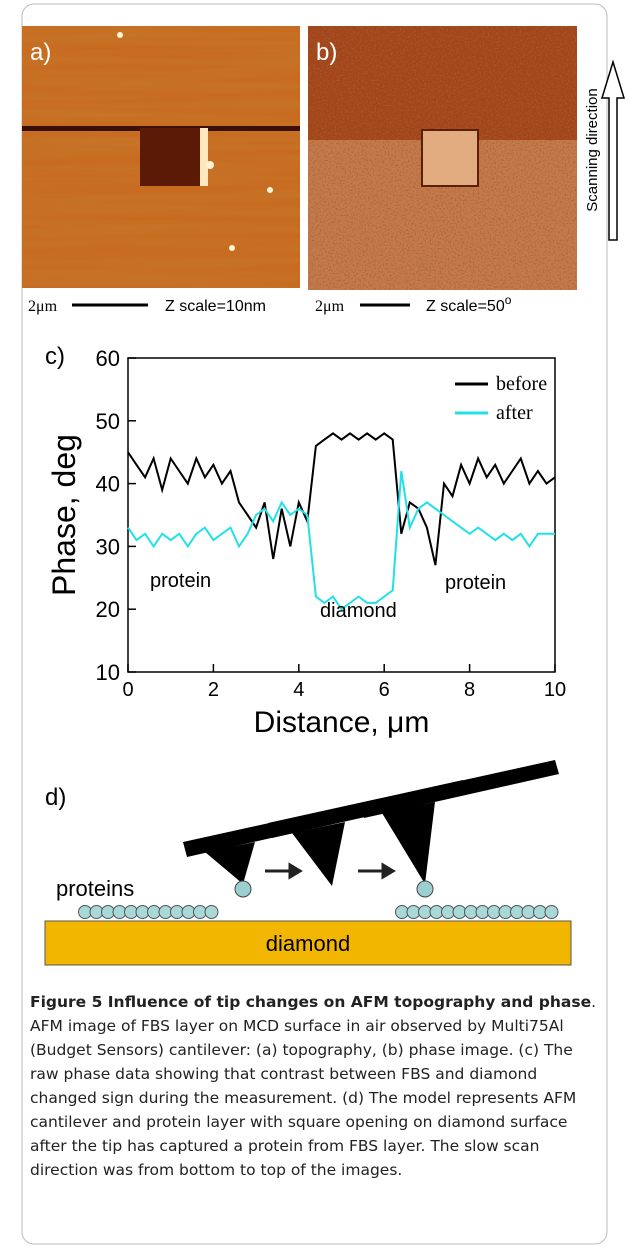 The image size is (629, 1249). Describe the element at coordinates (342, 722) in the screenshot. I see `x-axis-label: Distance, μm` at that location.